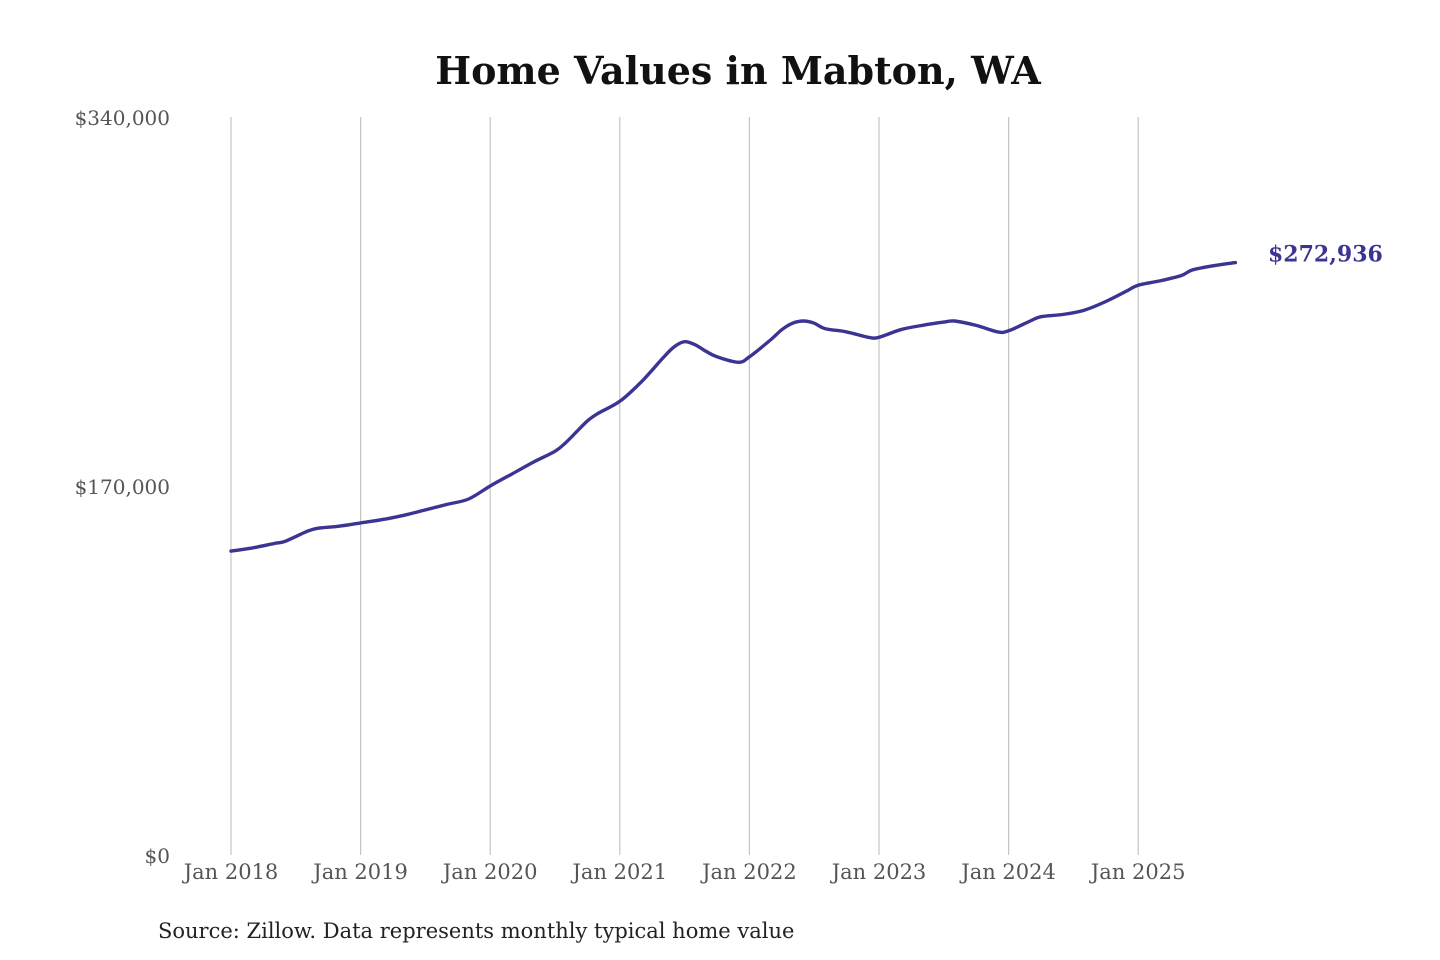  Describe the element at coordinates (359, 872) in the screenshot. I see `x-tick-label: Jan 2019` at that location.